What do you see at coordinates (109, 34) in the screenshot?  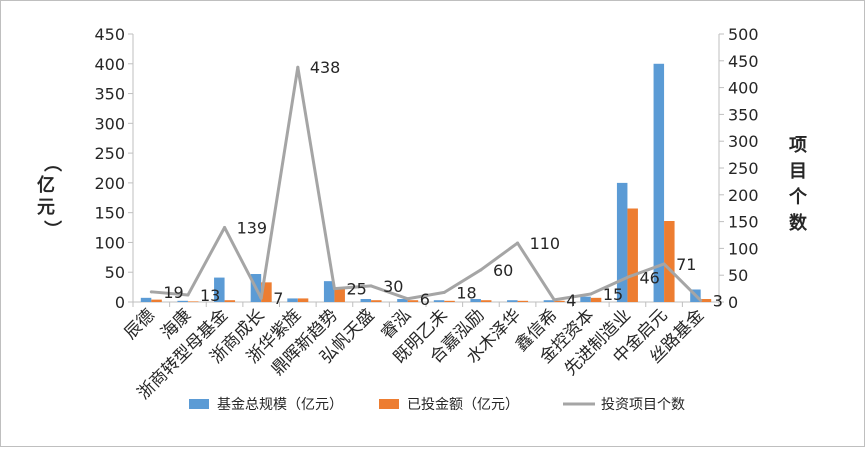 I see `left-axis-tick-label: 450` at bounding box center [109, 34].